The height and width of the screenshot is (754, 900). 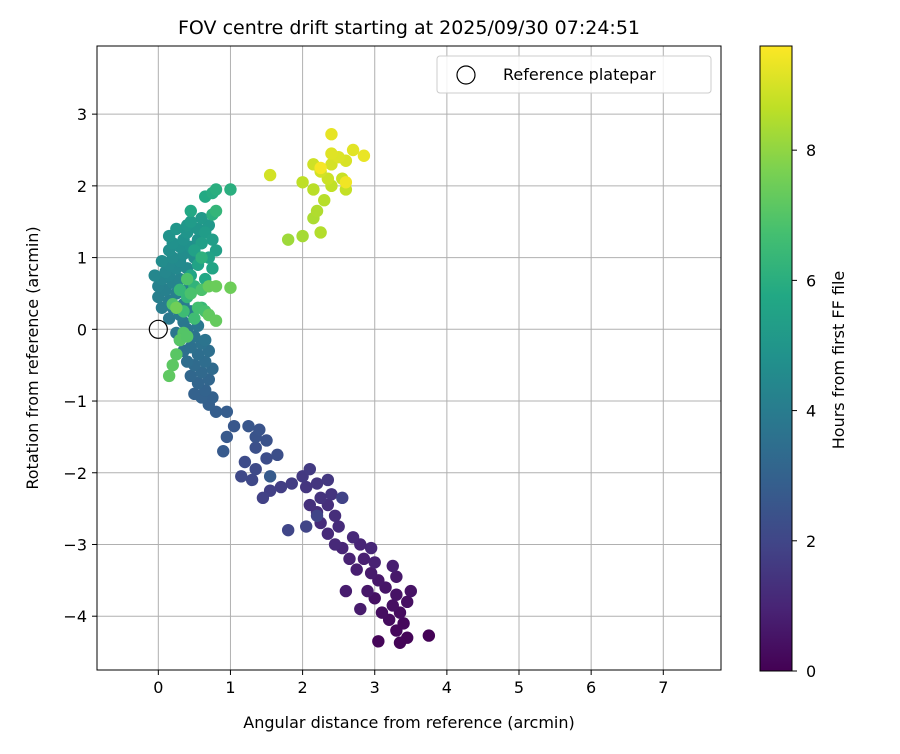 What do you see at coordinates (303, 687) in the screenshot?
I see `x-tick-label: 2` at bounding box center [303, 687].